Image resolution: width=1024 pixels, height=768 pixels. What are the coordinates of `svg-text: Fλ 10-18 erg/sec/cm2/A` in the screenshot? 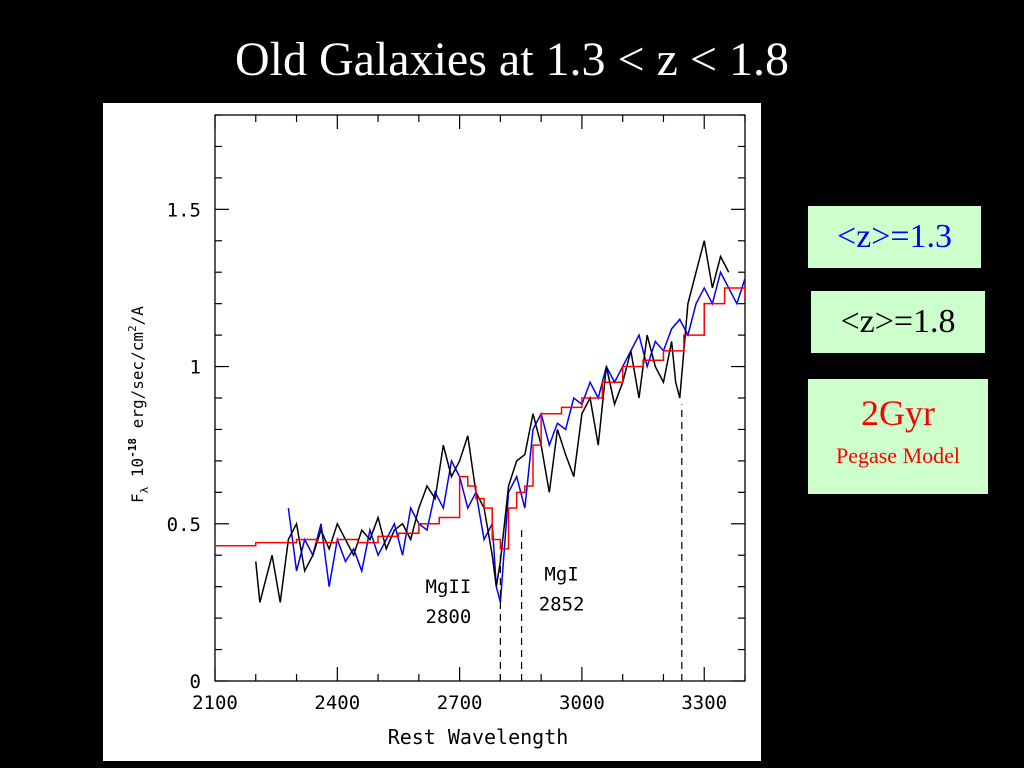 It's located at (138, 404).